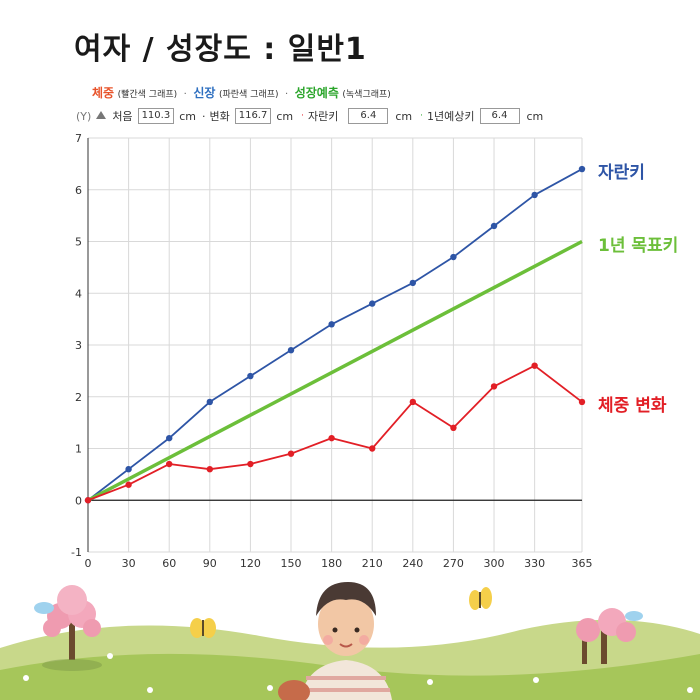 The height and width of the screenshot is (700, 700). I want to click on first-height-field: 110.3, so click(156, 116).